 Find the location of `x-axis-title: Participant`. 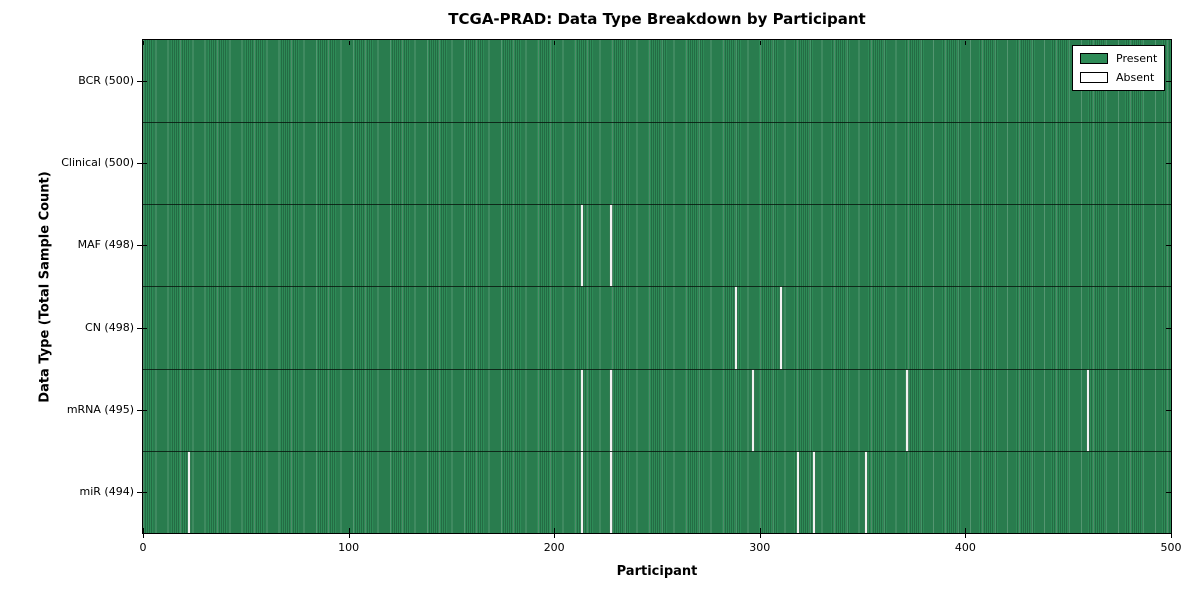

x-axis-title: Participant is located at coordinates (657, 571).